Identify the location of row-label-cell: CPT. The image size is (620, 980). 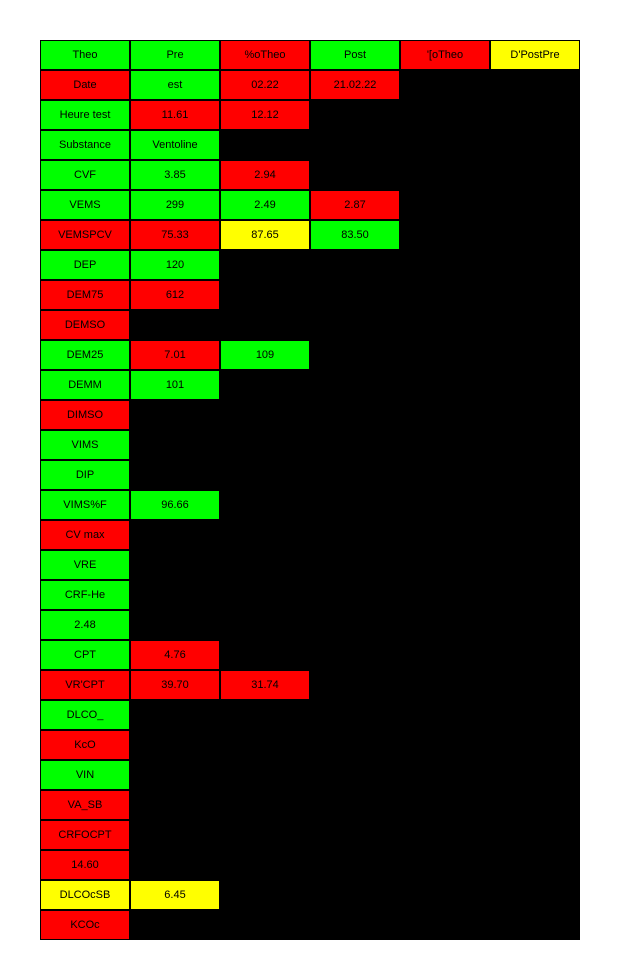
(85, 655).